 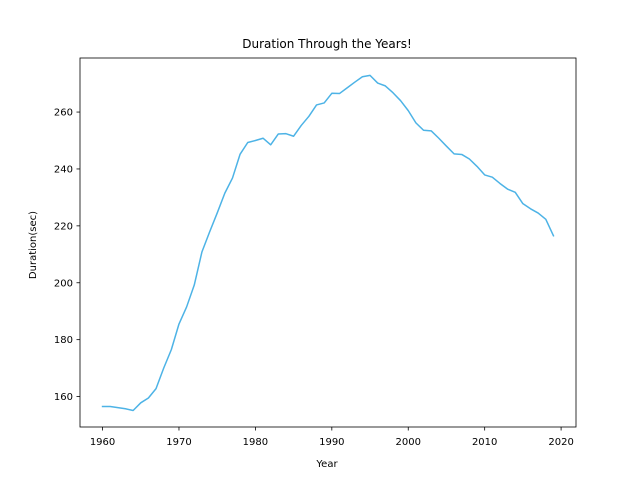 What do you see at coordinates (63, 113) in the screenshot?
I see `y-tick-label: 260` at bounding box center [63, 113].